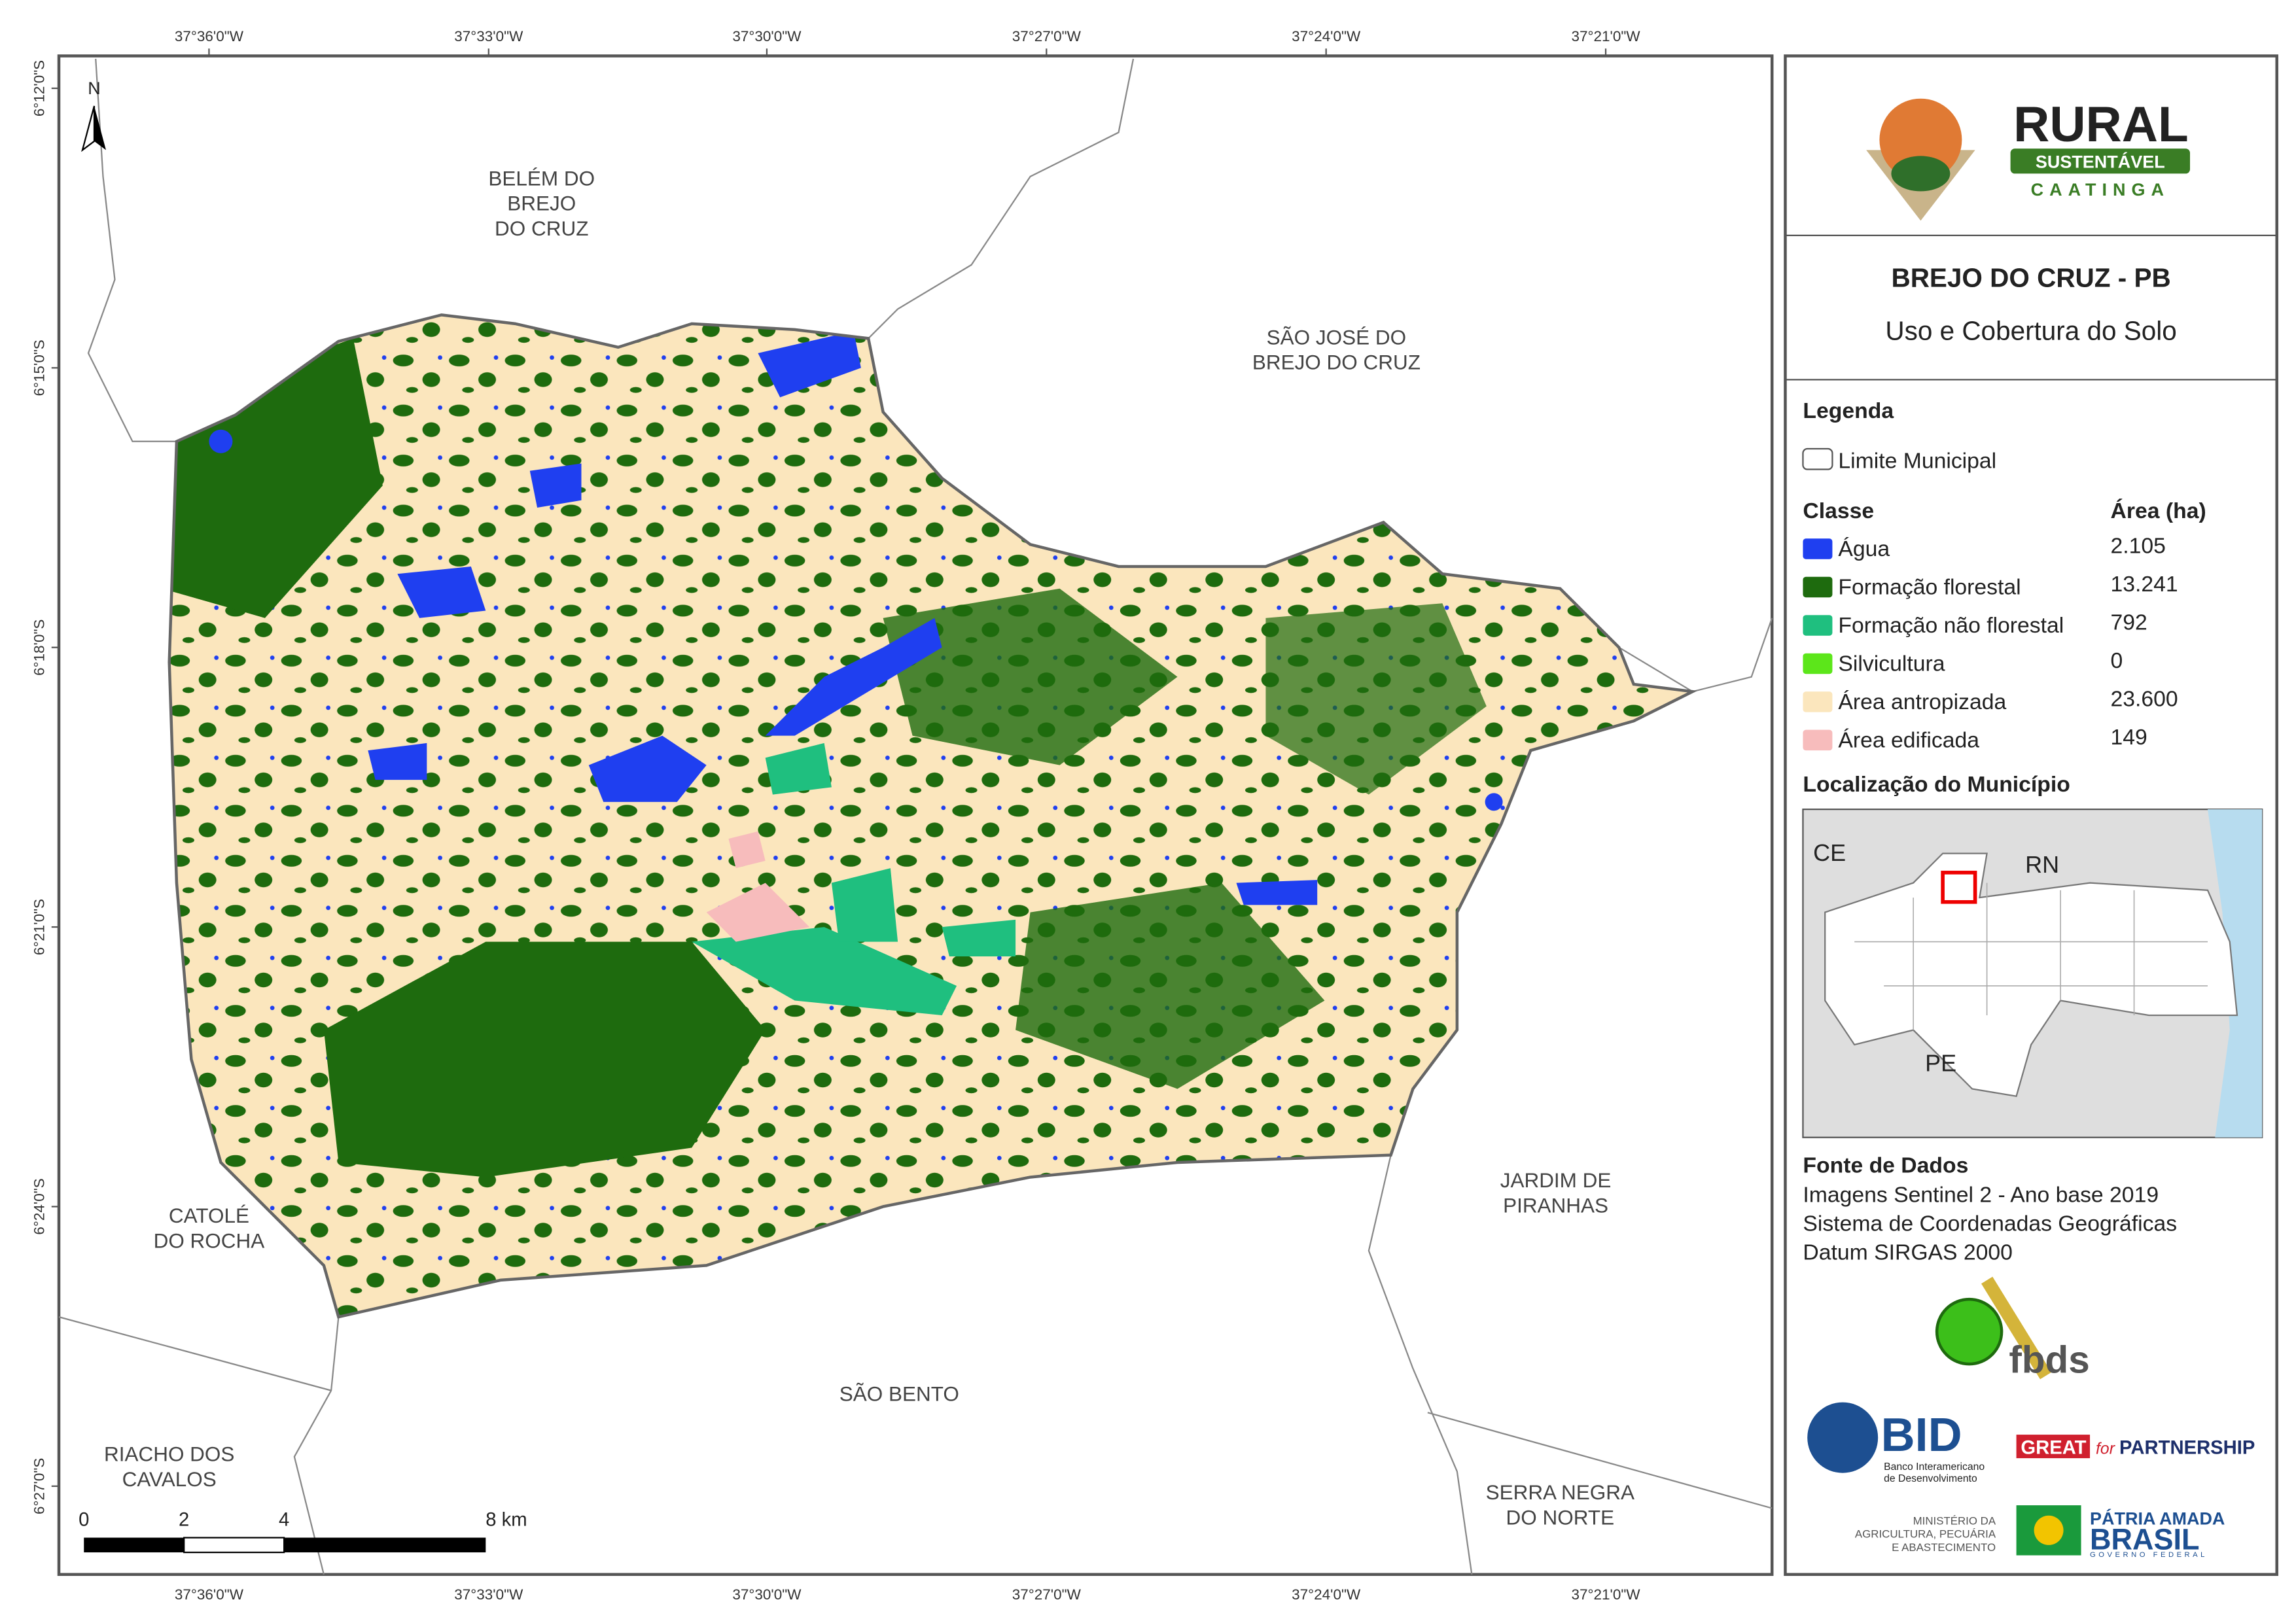 The width and height of the screenshot is (2296, 1623). Describe the element at coordinates (899, 1393) in the screenshot. I see `place-name: SÃO BENTO` at that location.